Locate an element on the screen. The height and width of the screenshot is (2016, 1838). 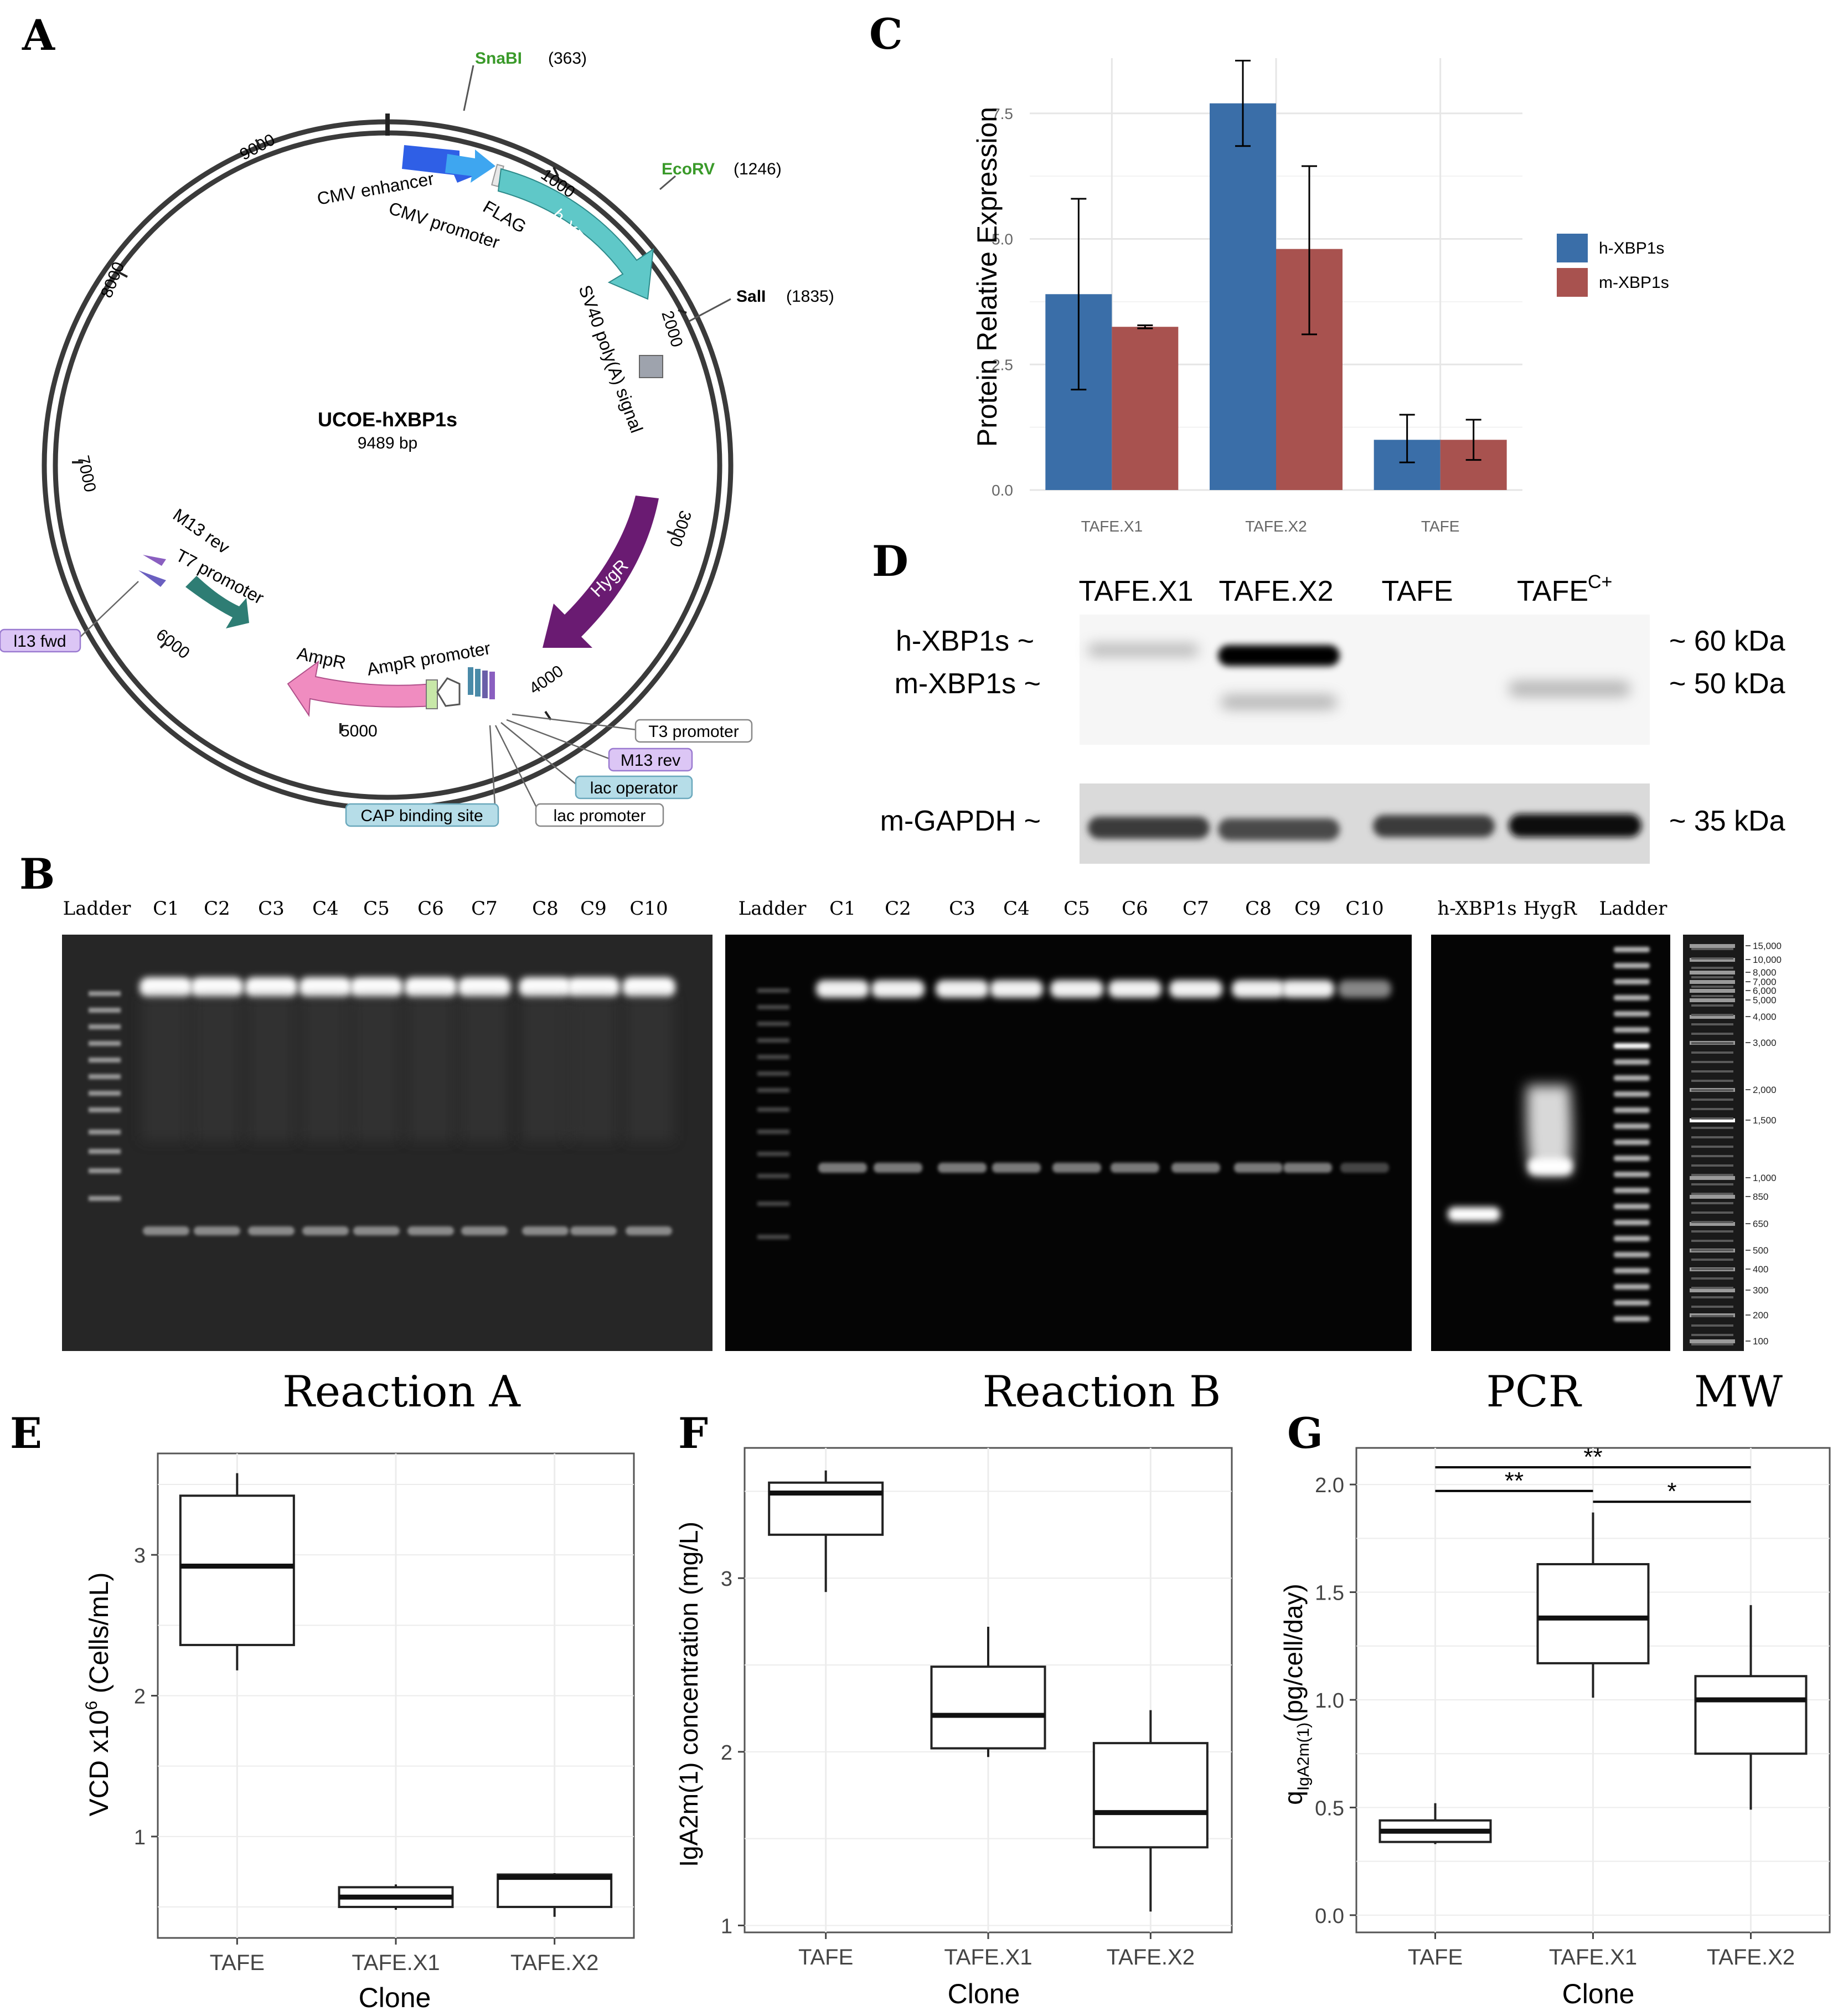
significance-label: * is located at coordinates (1672, 1491).